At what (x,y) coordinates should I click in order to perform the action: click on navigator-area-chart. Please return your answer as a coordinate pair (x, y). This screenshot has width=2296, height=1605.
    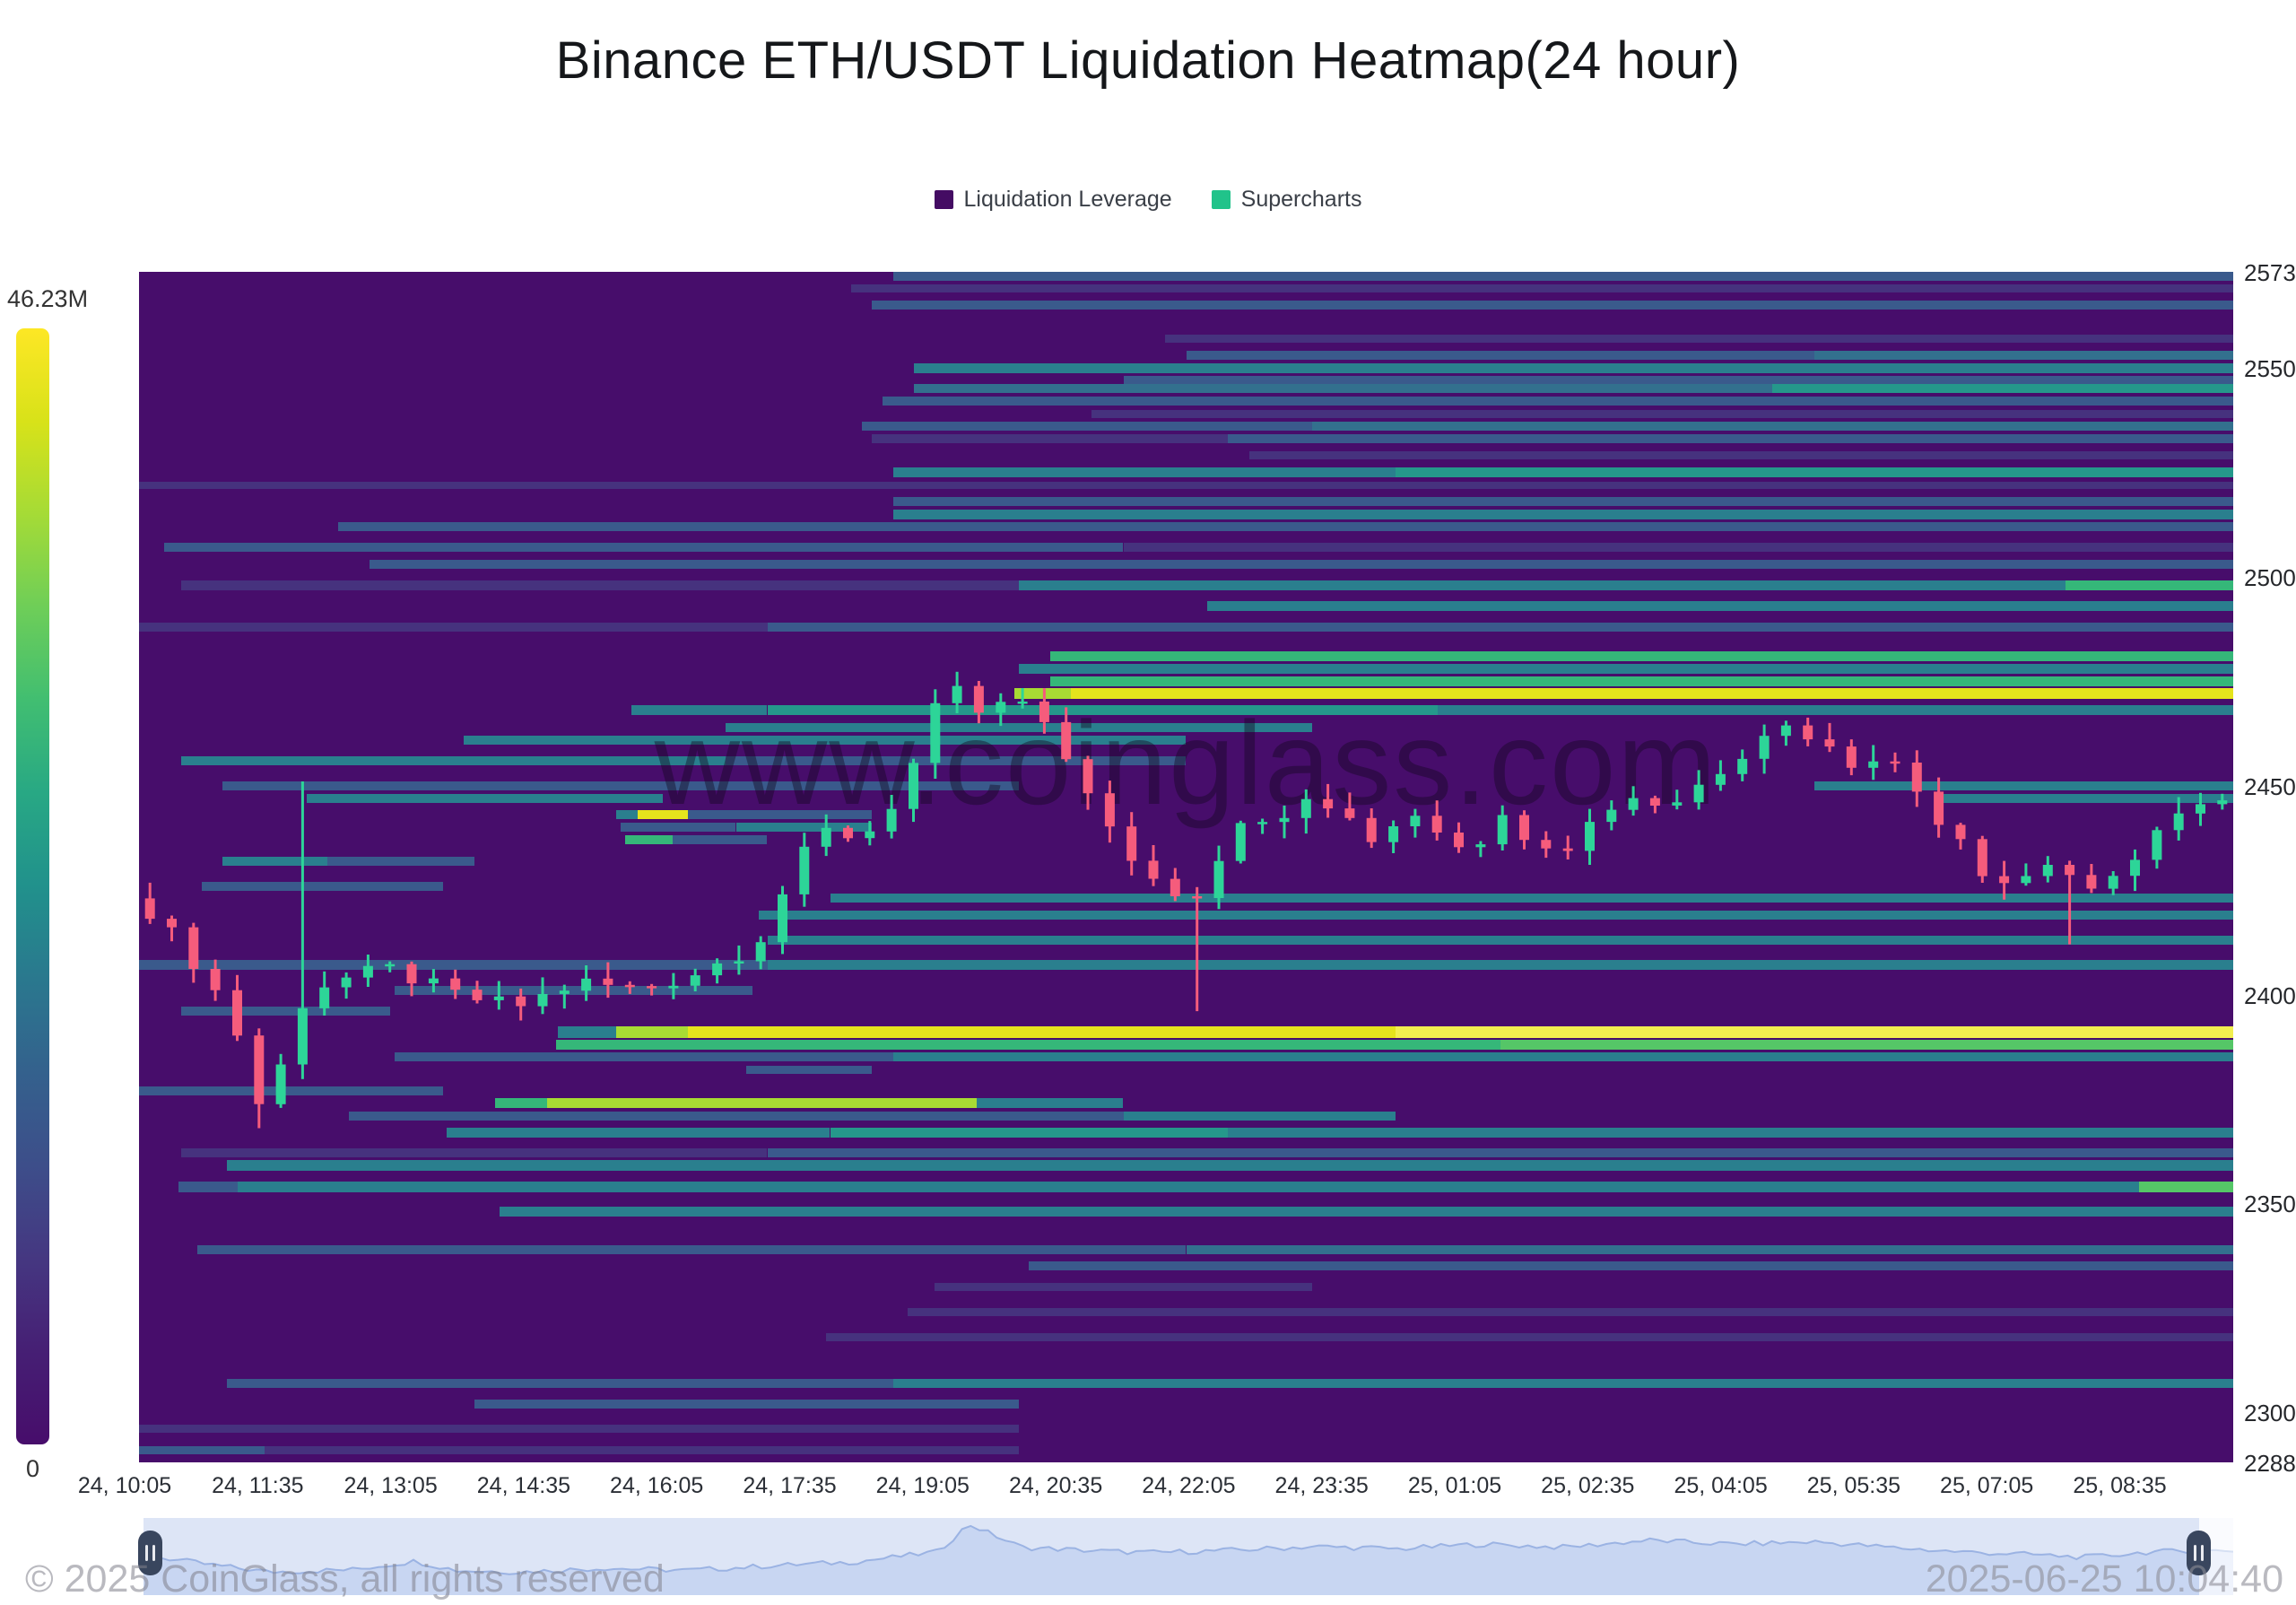
    Looking at the image, I should click on (1188, 1559).